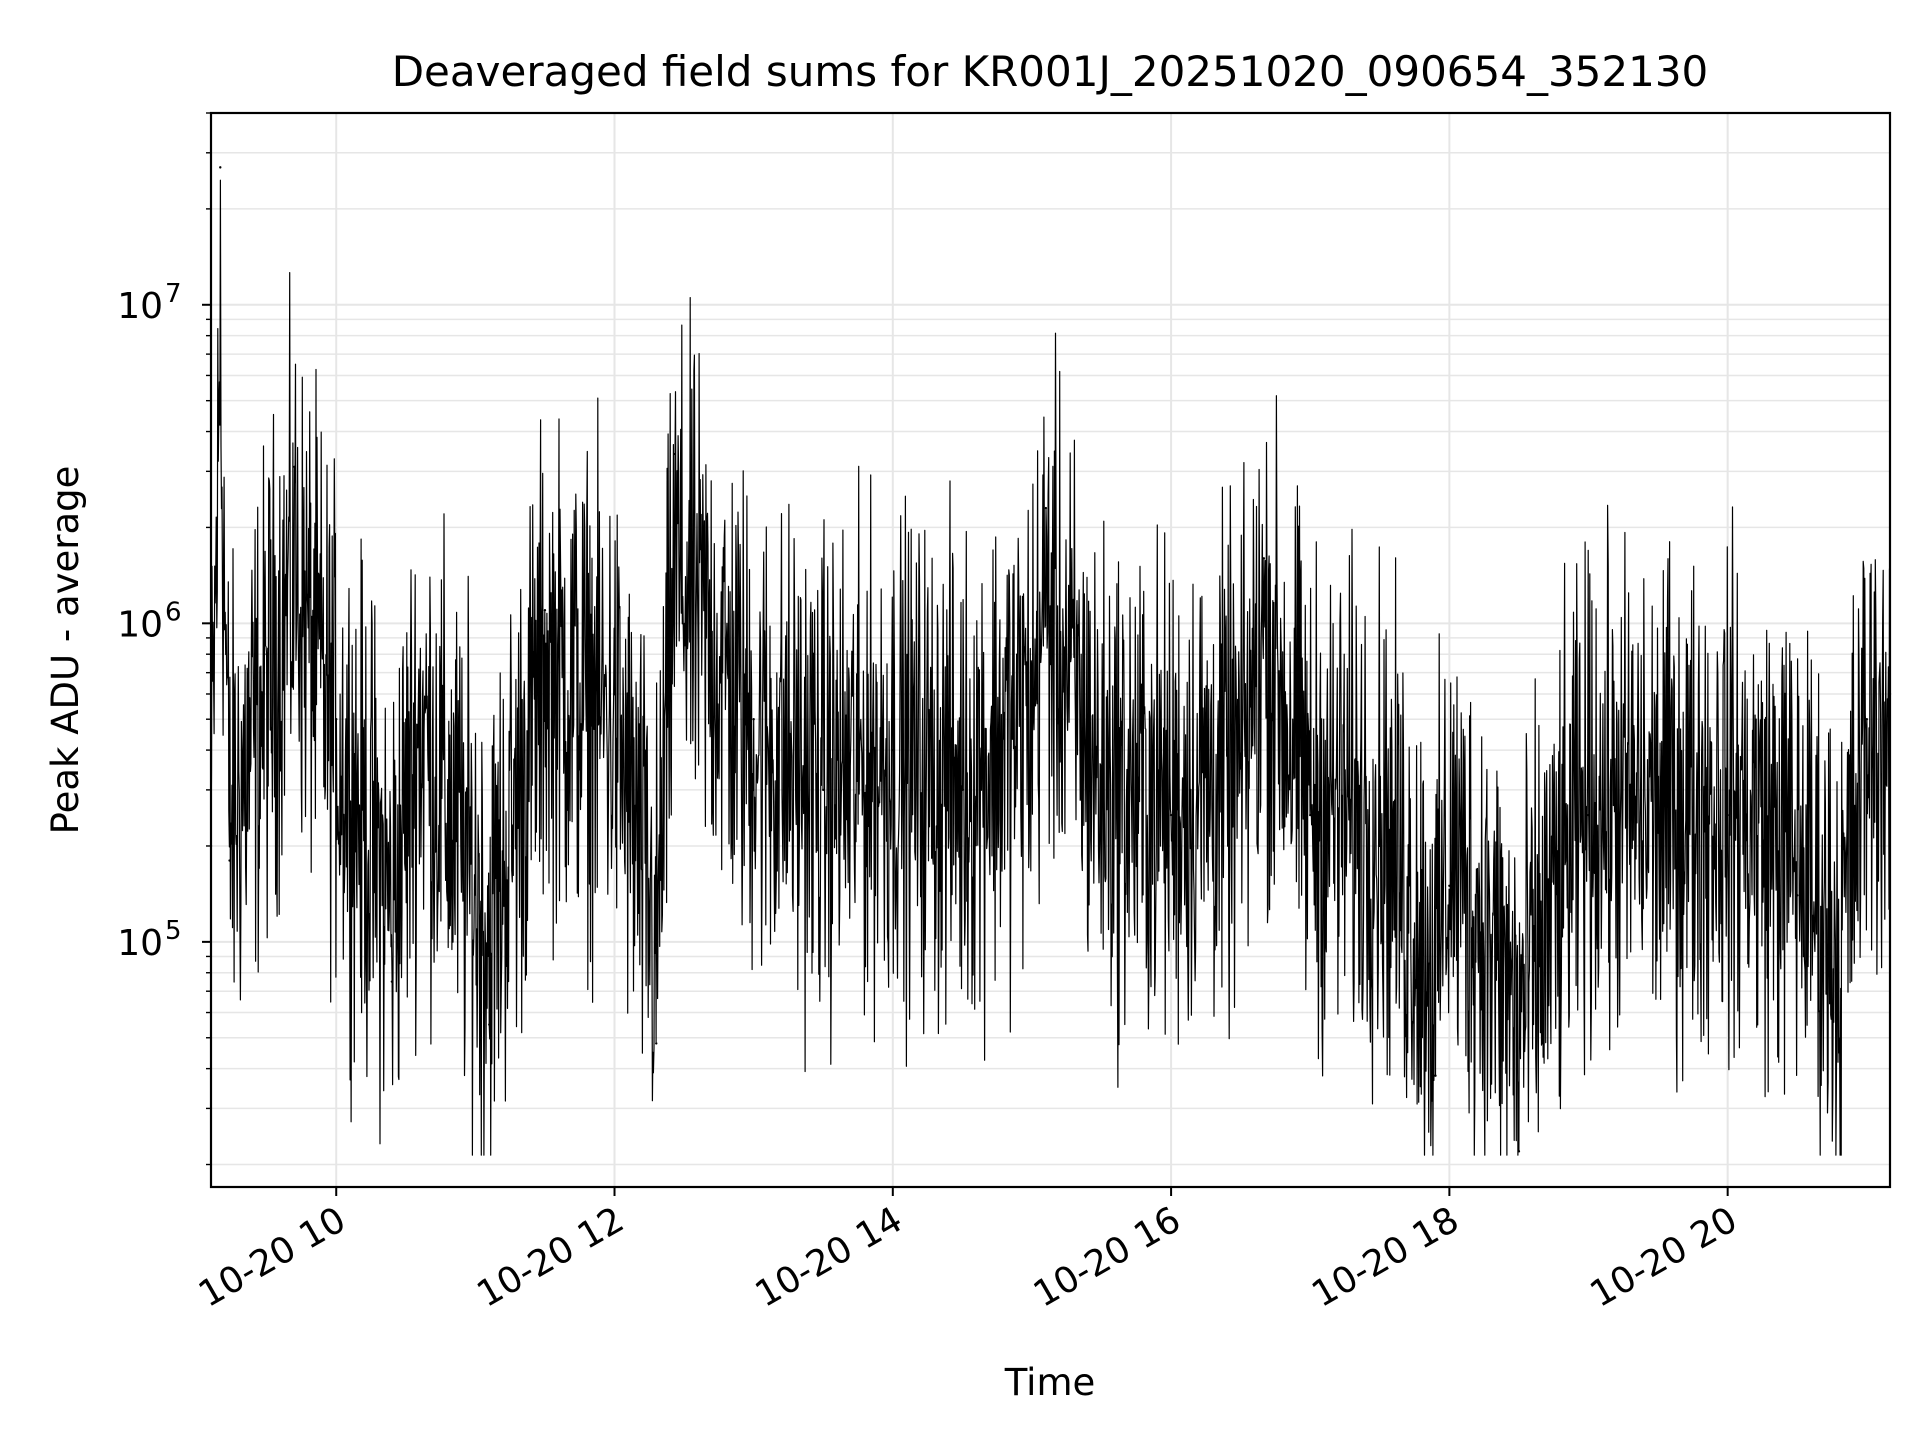 The width and height of the screenshot is (1920, 1445). What do you see at coordinates (173, 294) in the screenshot?
I see `y-tick-exponent: 7` at bounding box center [173, 294].